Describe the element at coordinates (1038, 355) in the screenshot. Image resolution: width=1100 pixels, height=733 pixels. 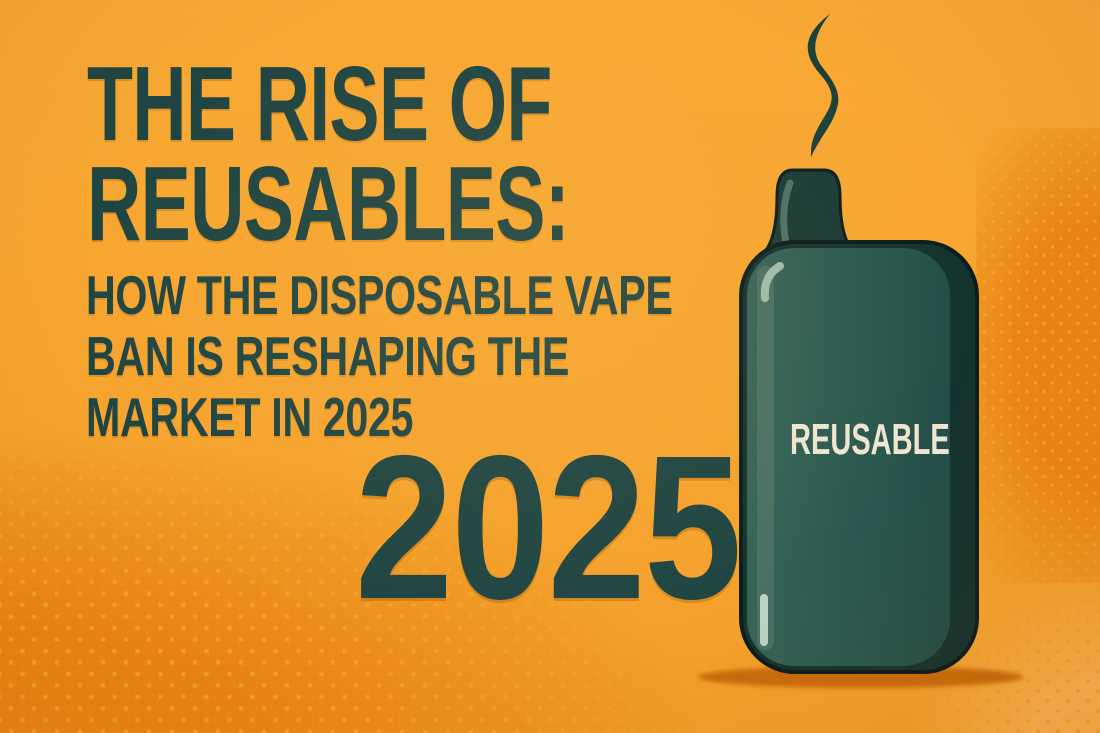
I see `halftone-pattern-right` at that location.